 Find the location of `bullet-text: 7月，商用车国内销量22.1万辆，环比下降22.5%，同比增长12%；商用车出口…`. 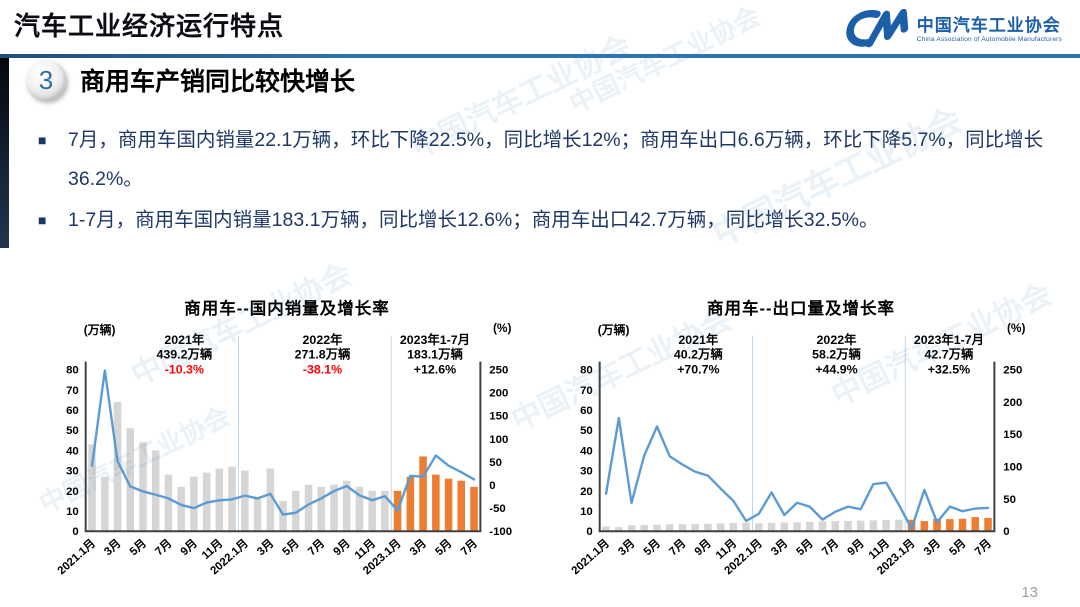

bullet-text: 7月，商用车国内销量22.1万辆，环比下降22.5%，同比增长12%；商用车出口… is located at coordinates (556, 159).